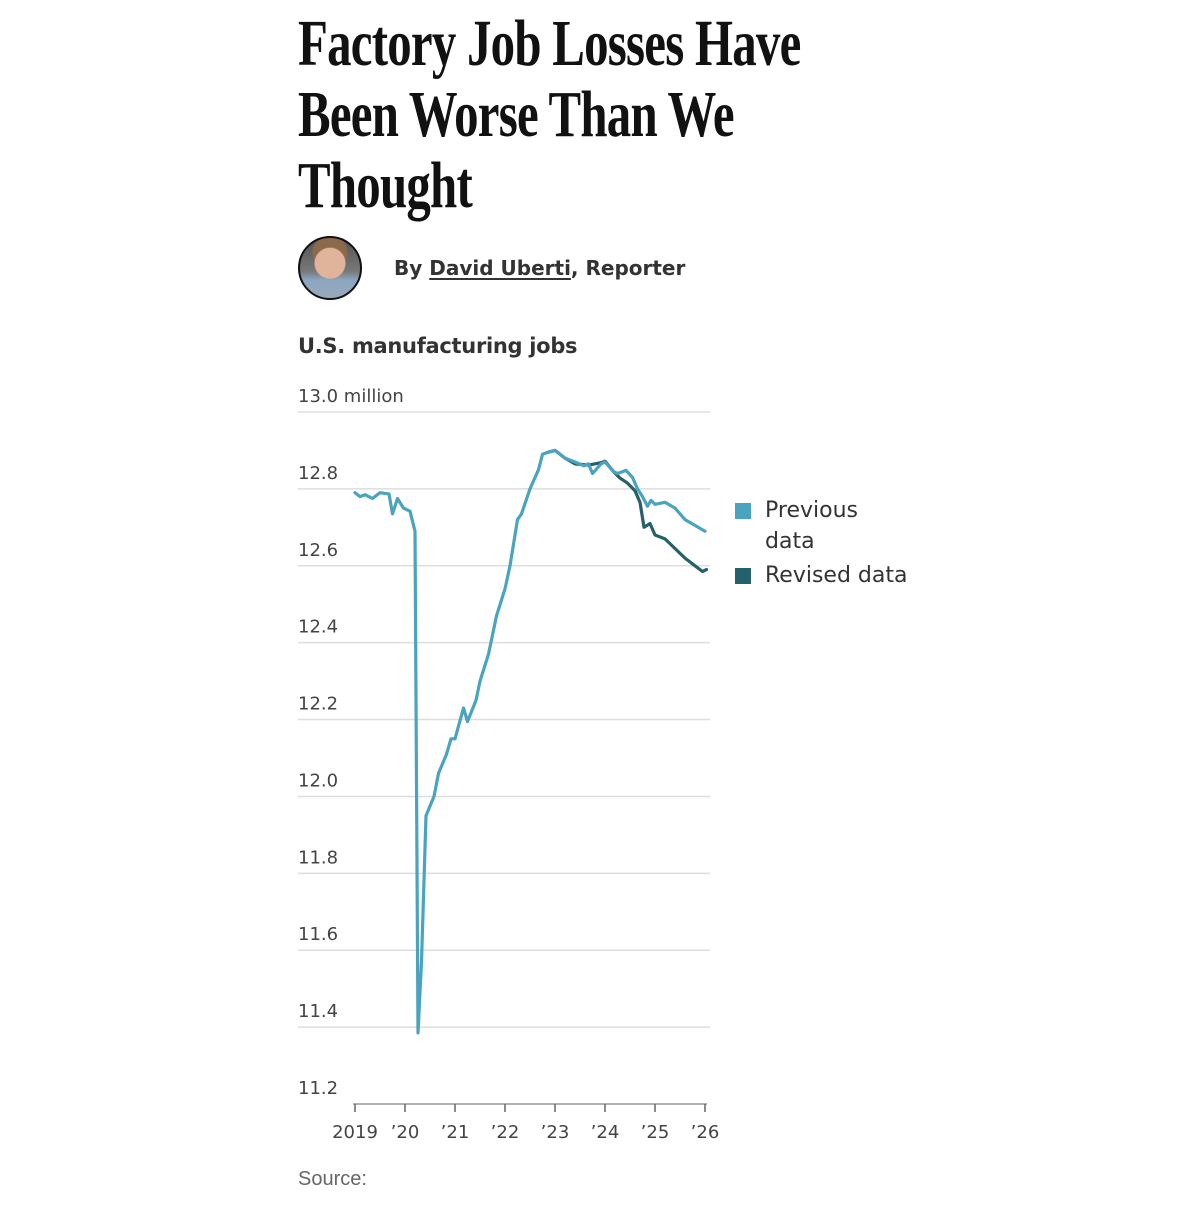 The width and height of the screenshot is (1179, 1212). I want to click on legend-item-revised: Revised data, so click(821, 575).